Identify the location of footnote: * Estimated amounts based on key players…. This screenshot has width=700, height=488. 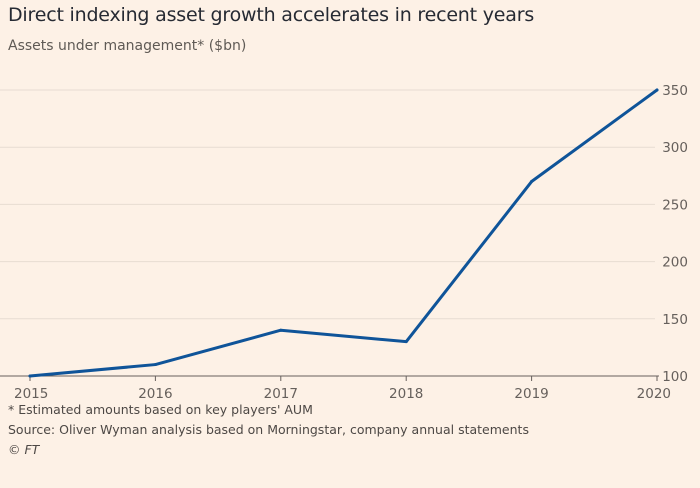
(160, 409).